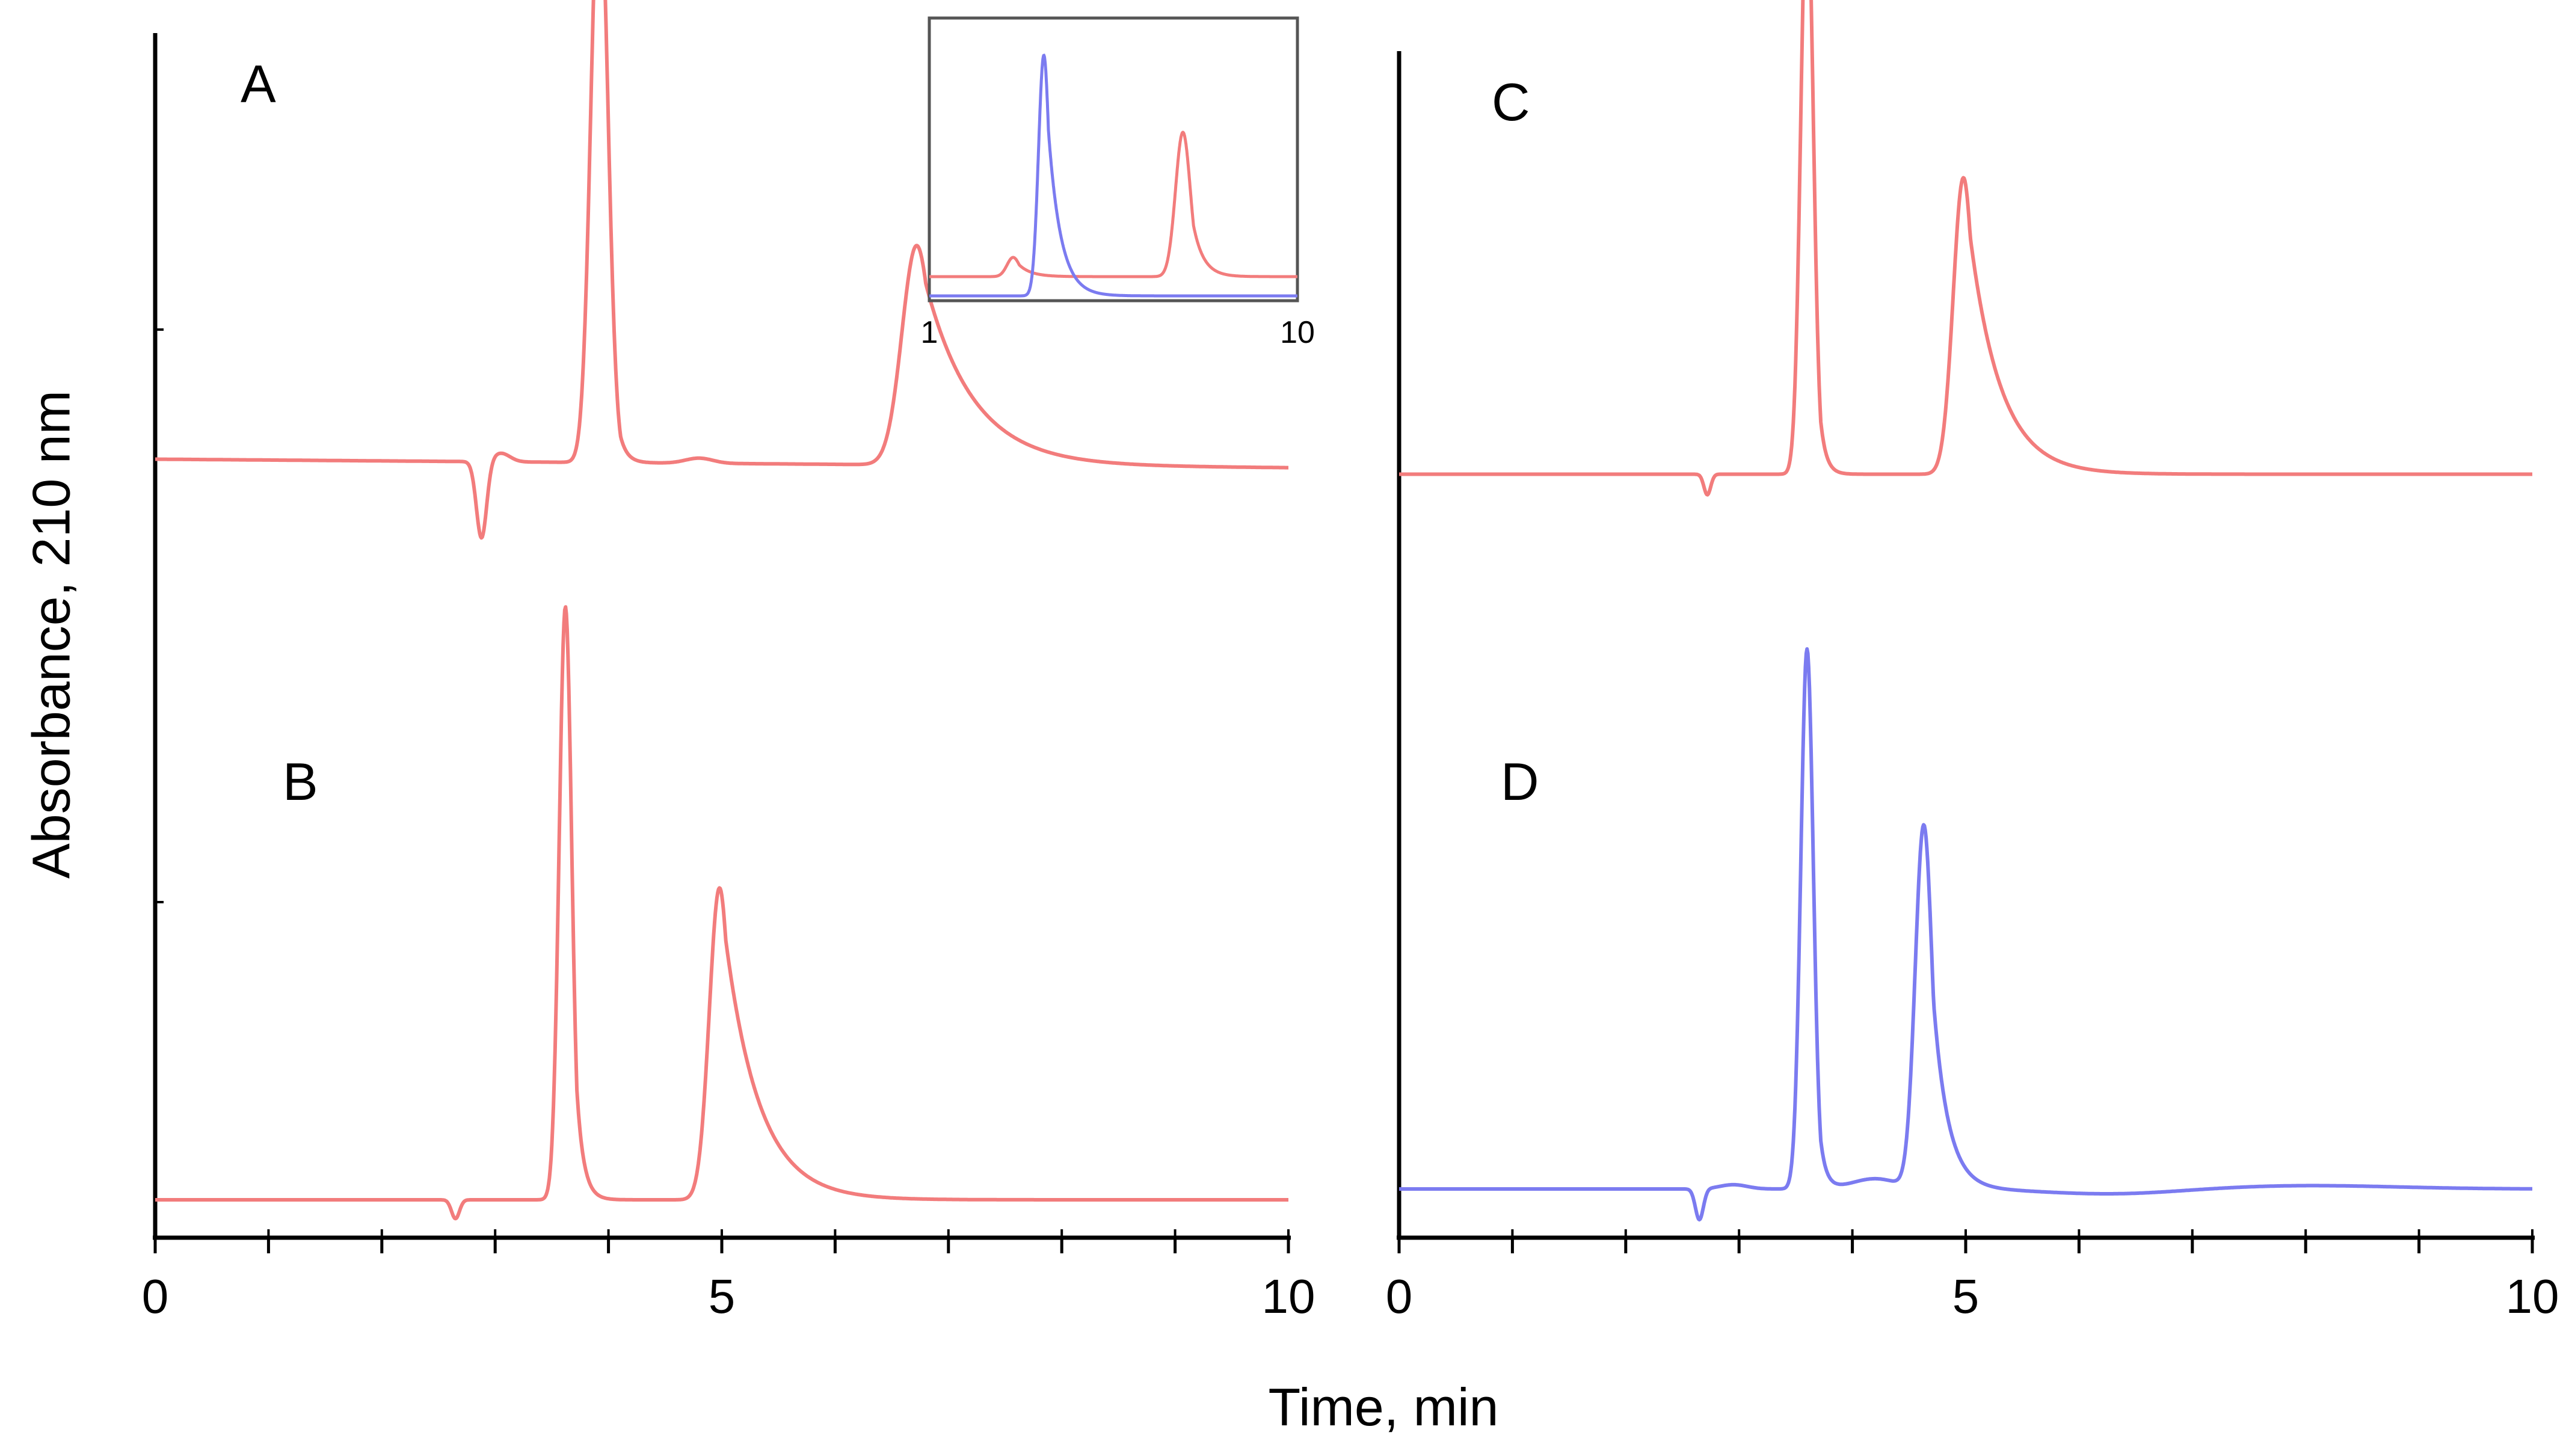  Describe the element at coordinates (929, 332) in the screenshot. I see `inset-x-tick-label: 1` at that location.